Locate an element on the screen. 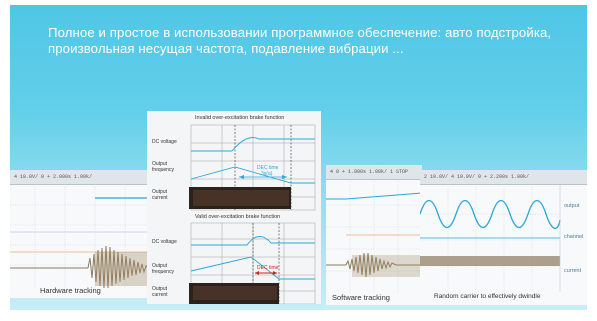 The height and width of the screenshot is (321, 597). left-scope-topbar: 4 10.0V/ 0 + 2.000s 1.00k/ is located at coordinates (80, 177).